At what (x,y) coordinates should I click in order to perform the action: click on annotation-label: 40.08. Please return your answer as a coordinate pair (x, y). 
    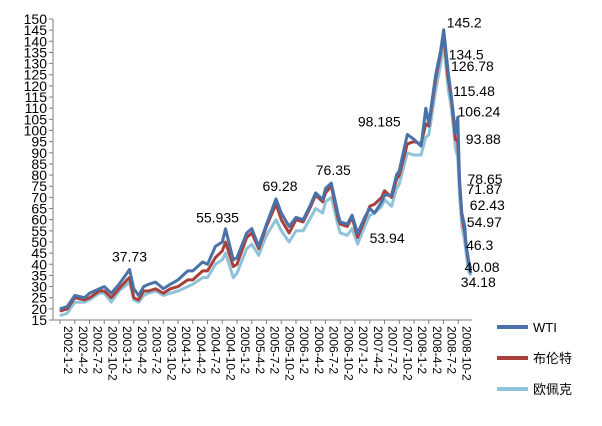
    Looking at the image, I should click on (482, 267).